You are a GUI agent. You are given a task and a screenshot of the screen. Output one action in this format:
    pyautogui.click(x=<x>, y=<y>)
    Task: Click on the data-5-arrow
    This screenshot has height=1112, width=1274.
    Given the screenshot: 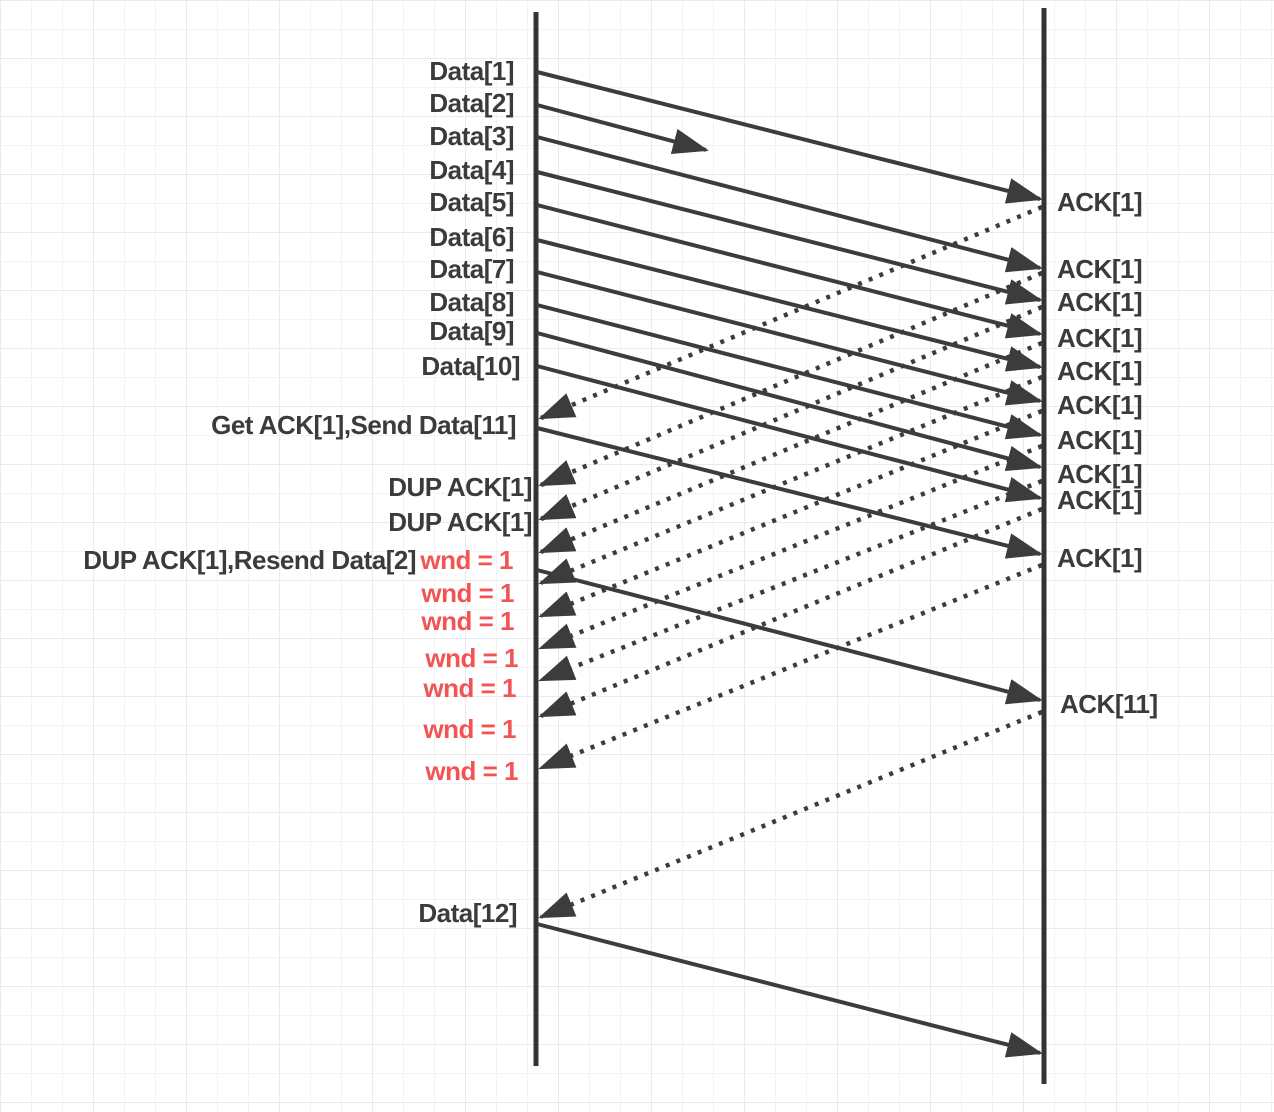 What is the action you would take?
    pyautogui.click(x=789, y=271)
    